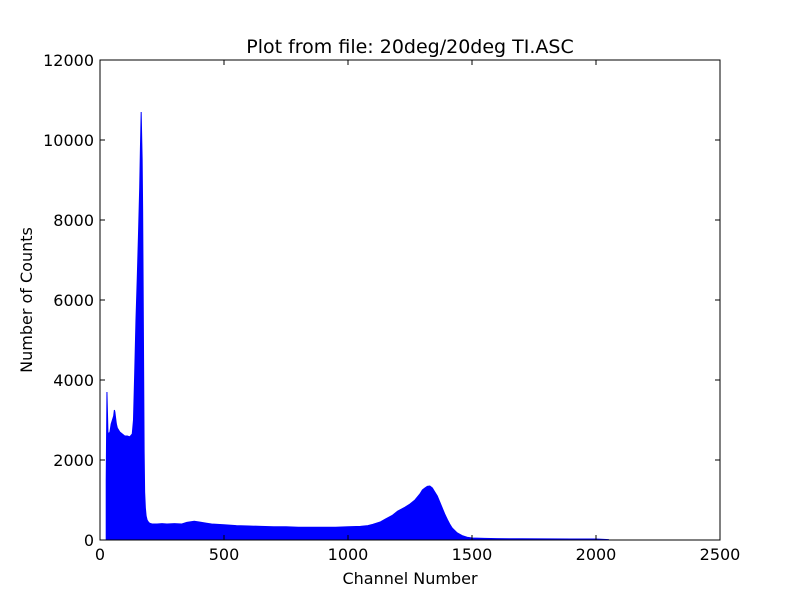 This screenshot has width=800, height=600. I want to click on x-tick-label: 2500, so click(720, 554).